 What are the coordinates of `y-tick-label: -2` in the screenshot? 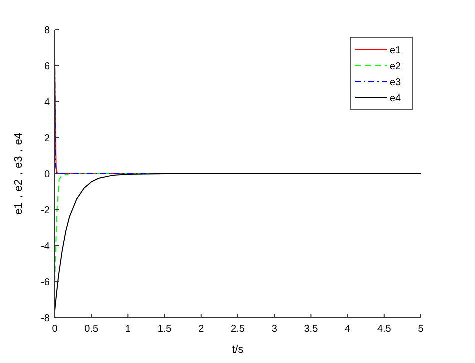 It's located at (45, 211).